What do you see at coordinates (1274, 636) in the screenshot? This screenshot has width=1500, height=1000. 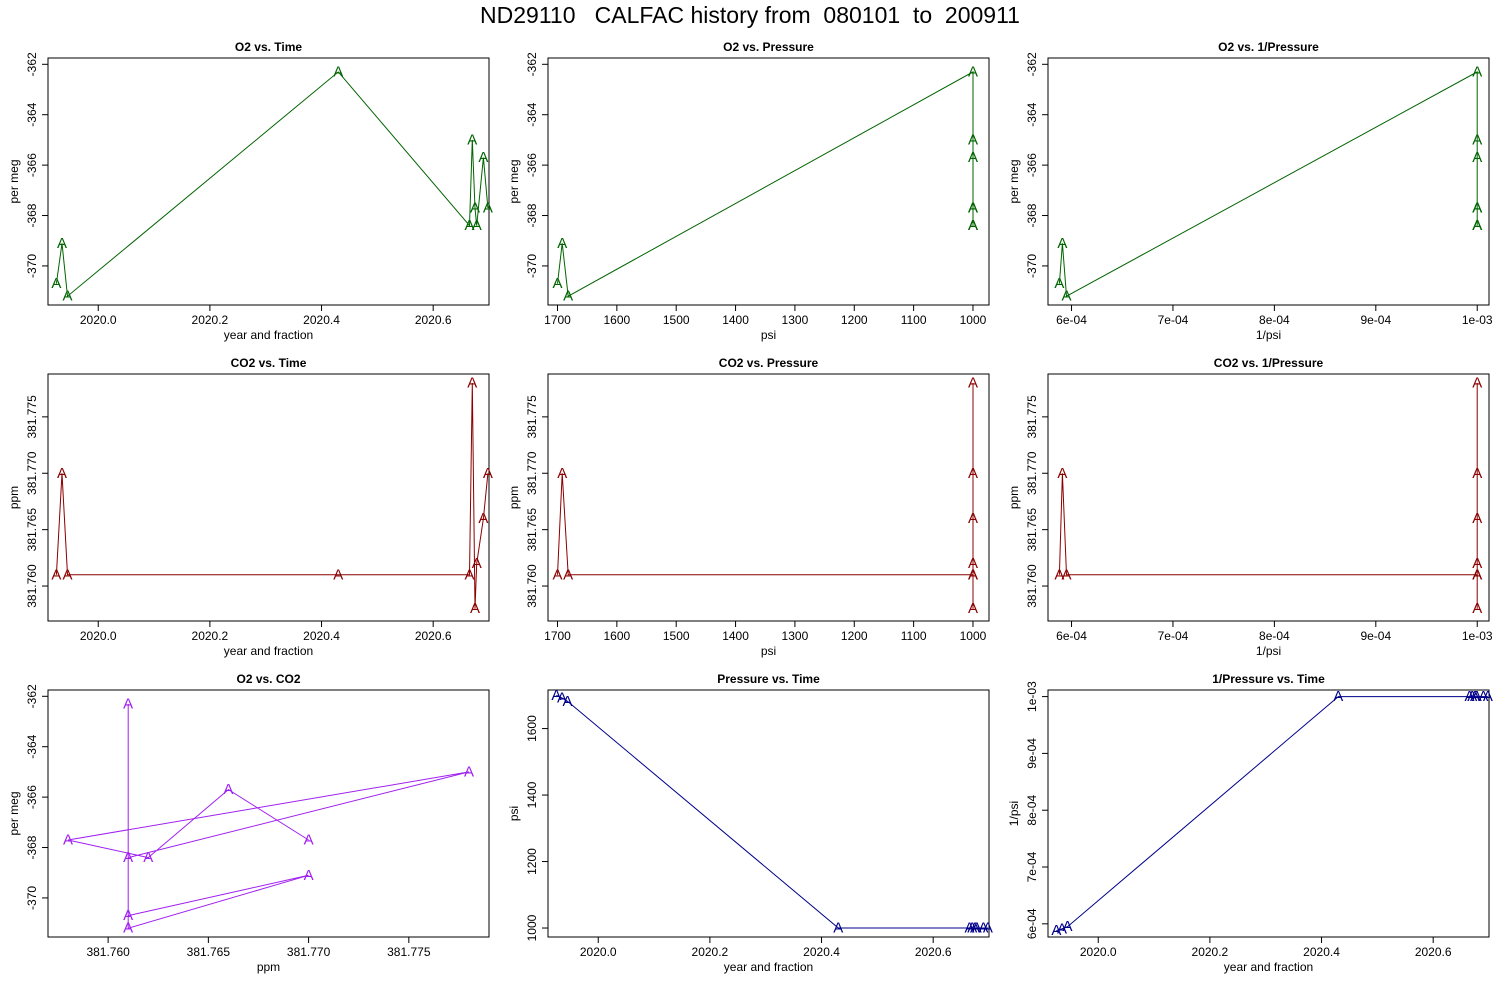 I see `x-tick-label: 8e-04` at bounding box center [1274, 636].